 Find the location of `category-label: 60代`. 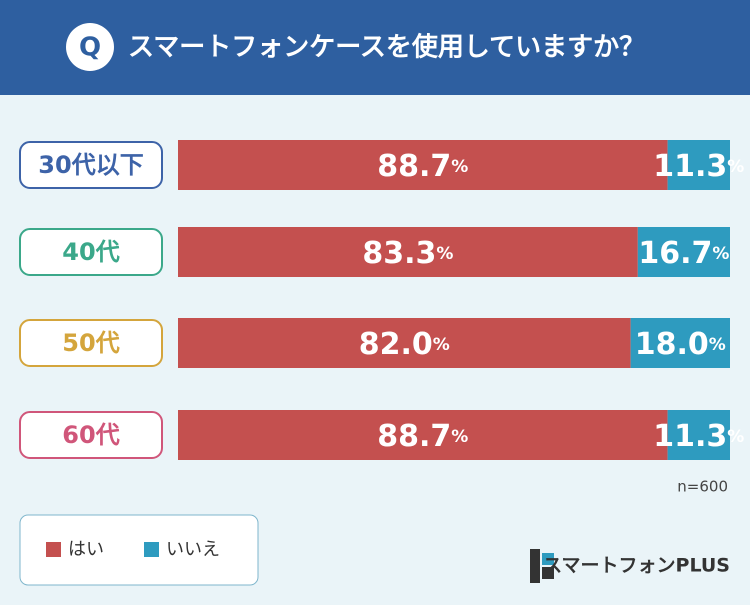

category-label: 60代 is located at coordinates (90, 435).